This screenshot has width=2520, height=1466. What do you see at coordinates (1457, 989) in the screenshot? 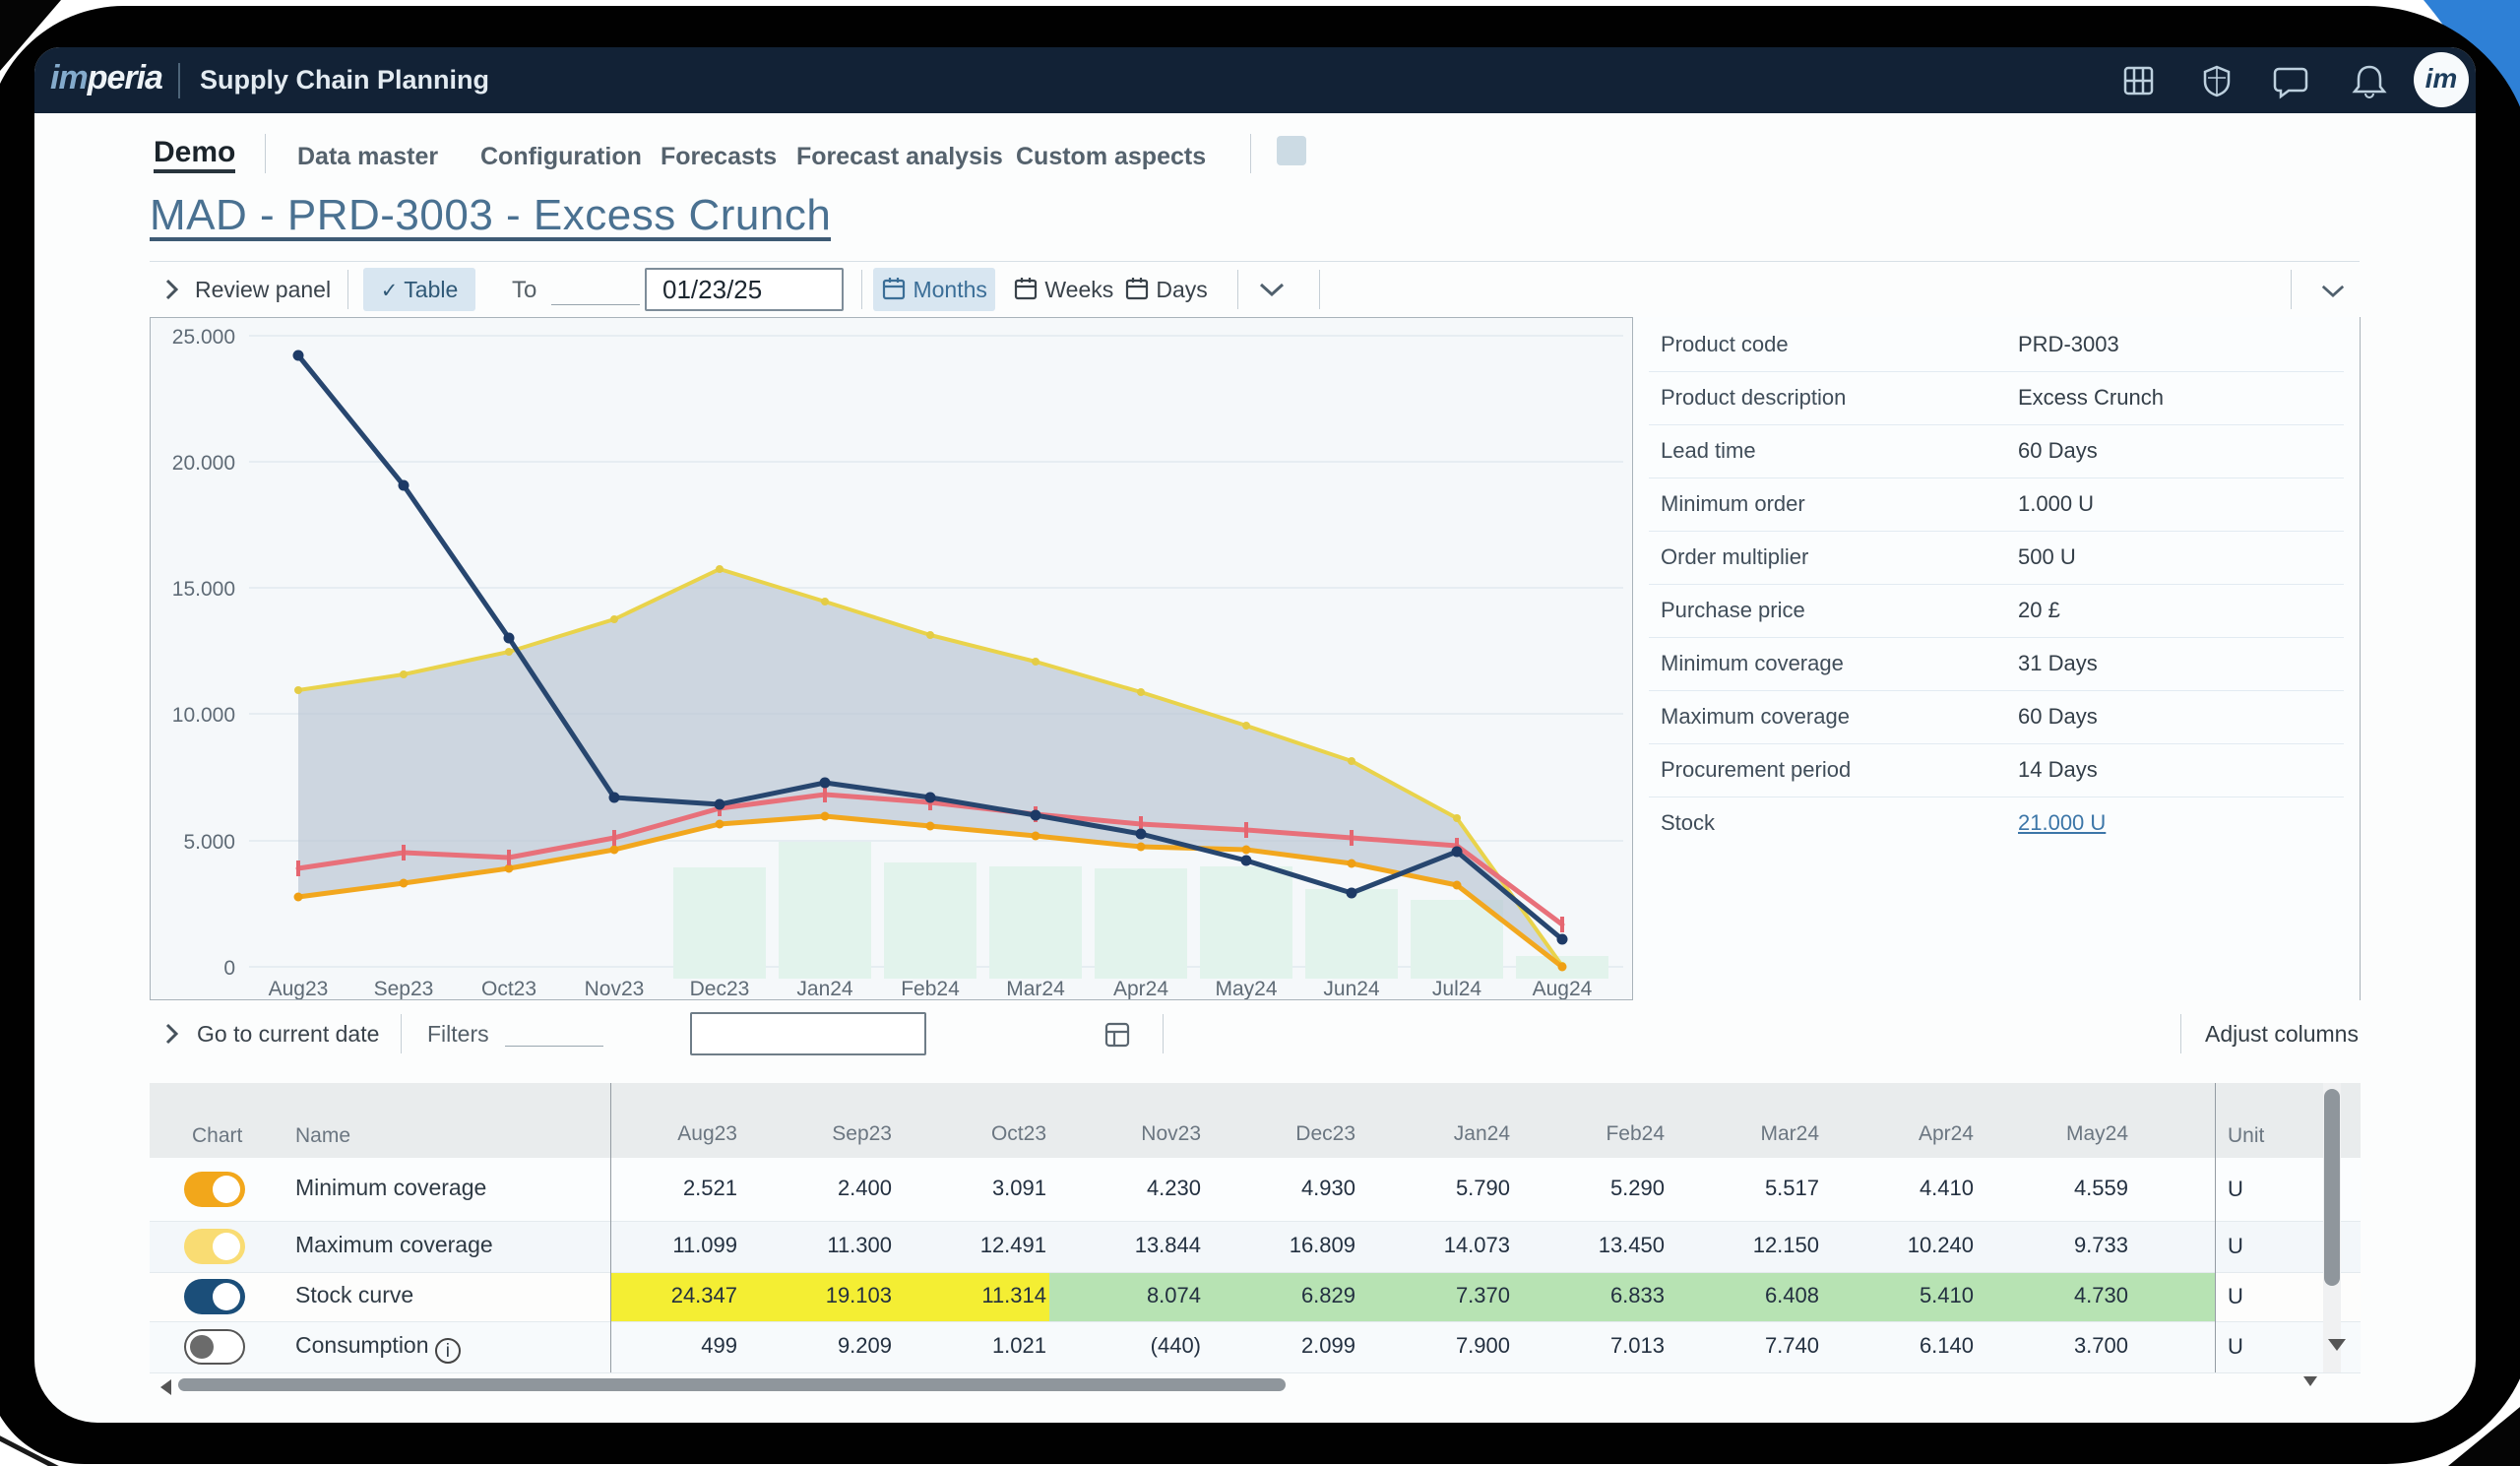
I see `svg-text: Jul24` at bounding box center [1457, 989].